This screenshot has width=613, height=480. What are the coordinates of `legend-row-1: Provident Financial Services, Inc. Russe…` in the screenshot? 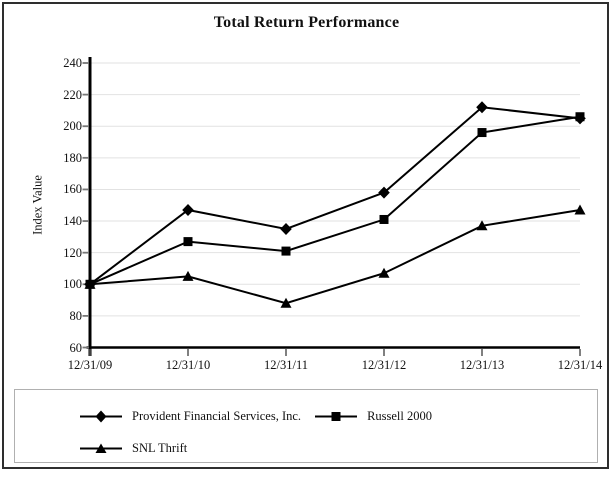 It's located at (338, 416).